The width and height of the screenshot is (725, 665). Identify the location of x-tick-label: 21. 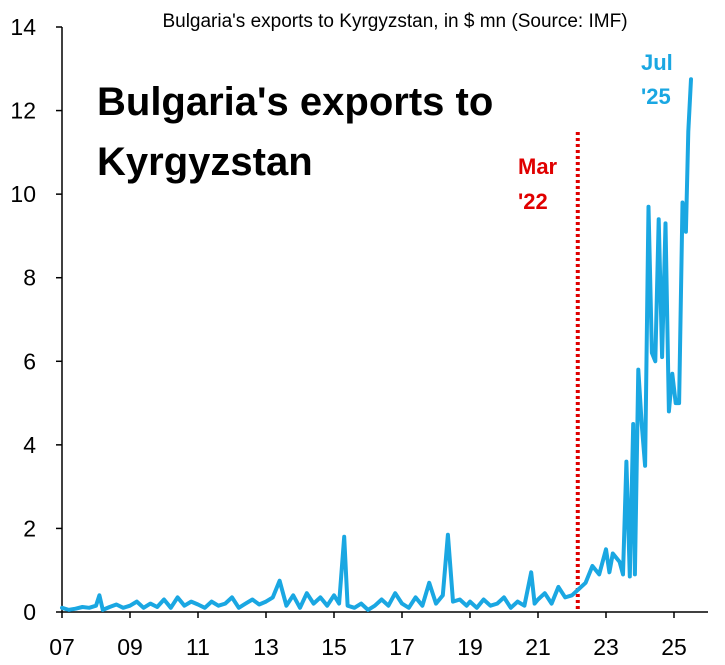
(538, 647).